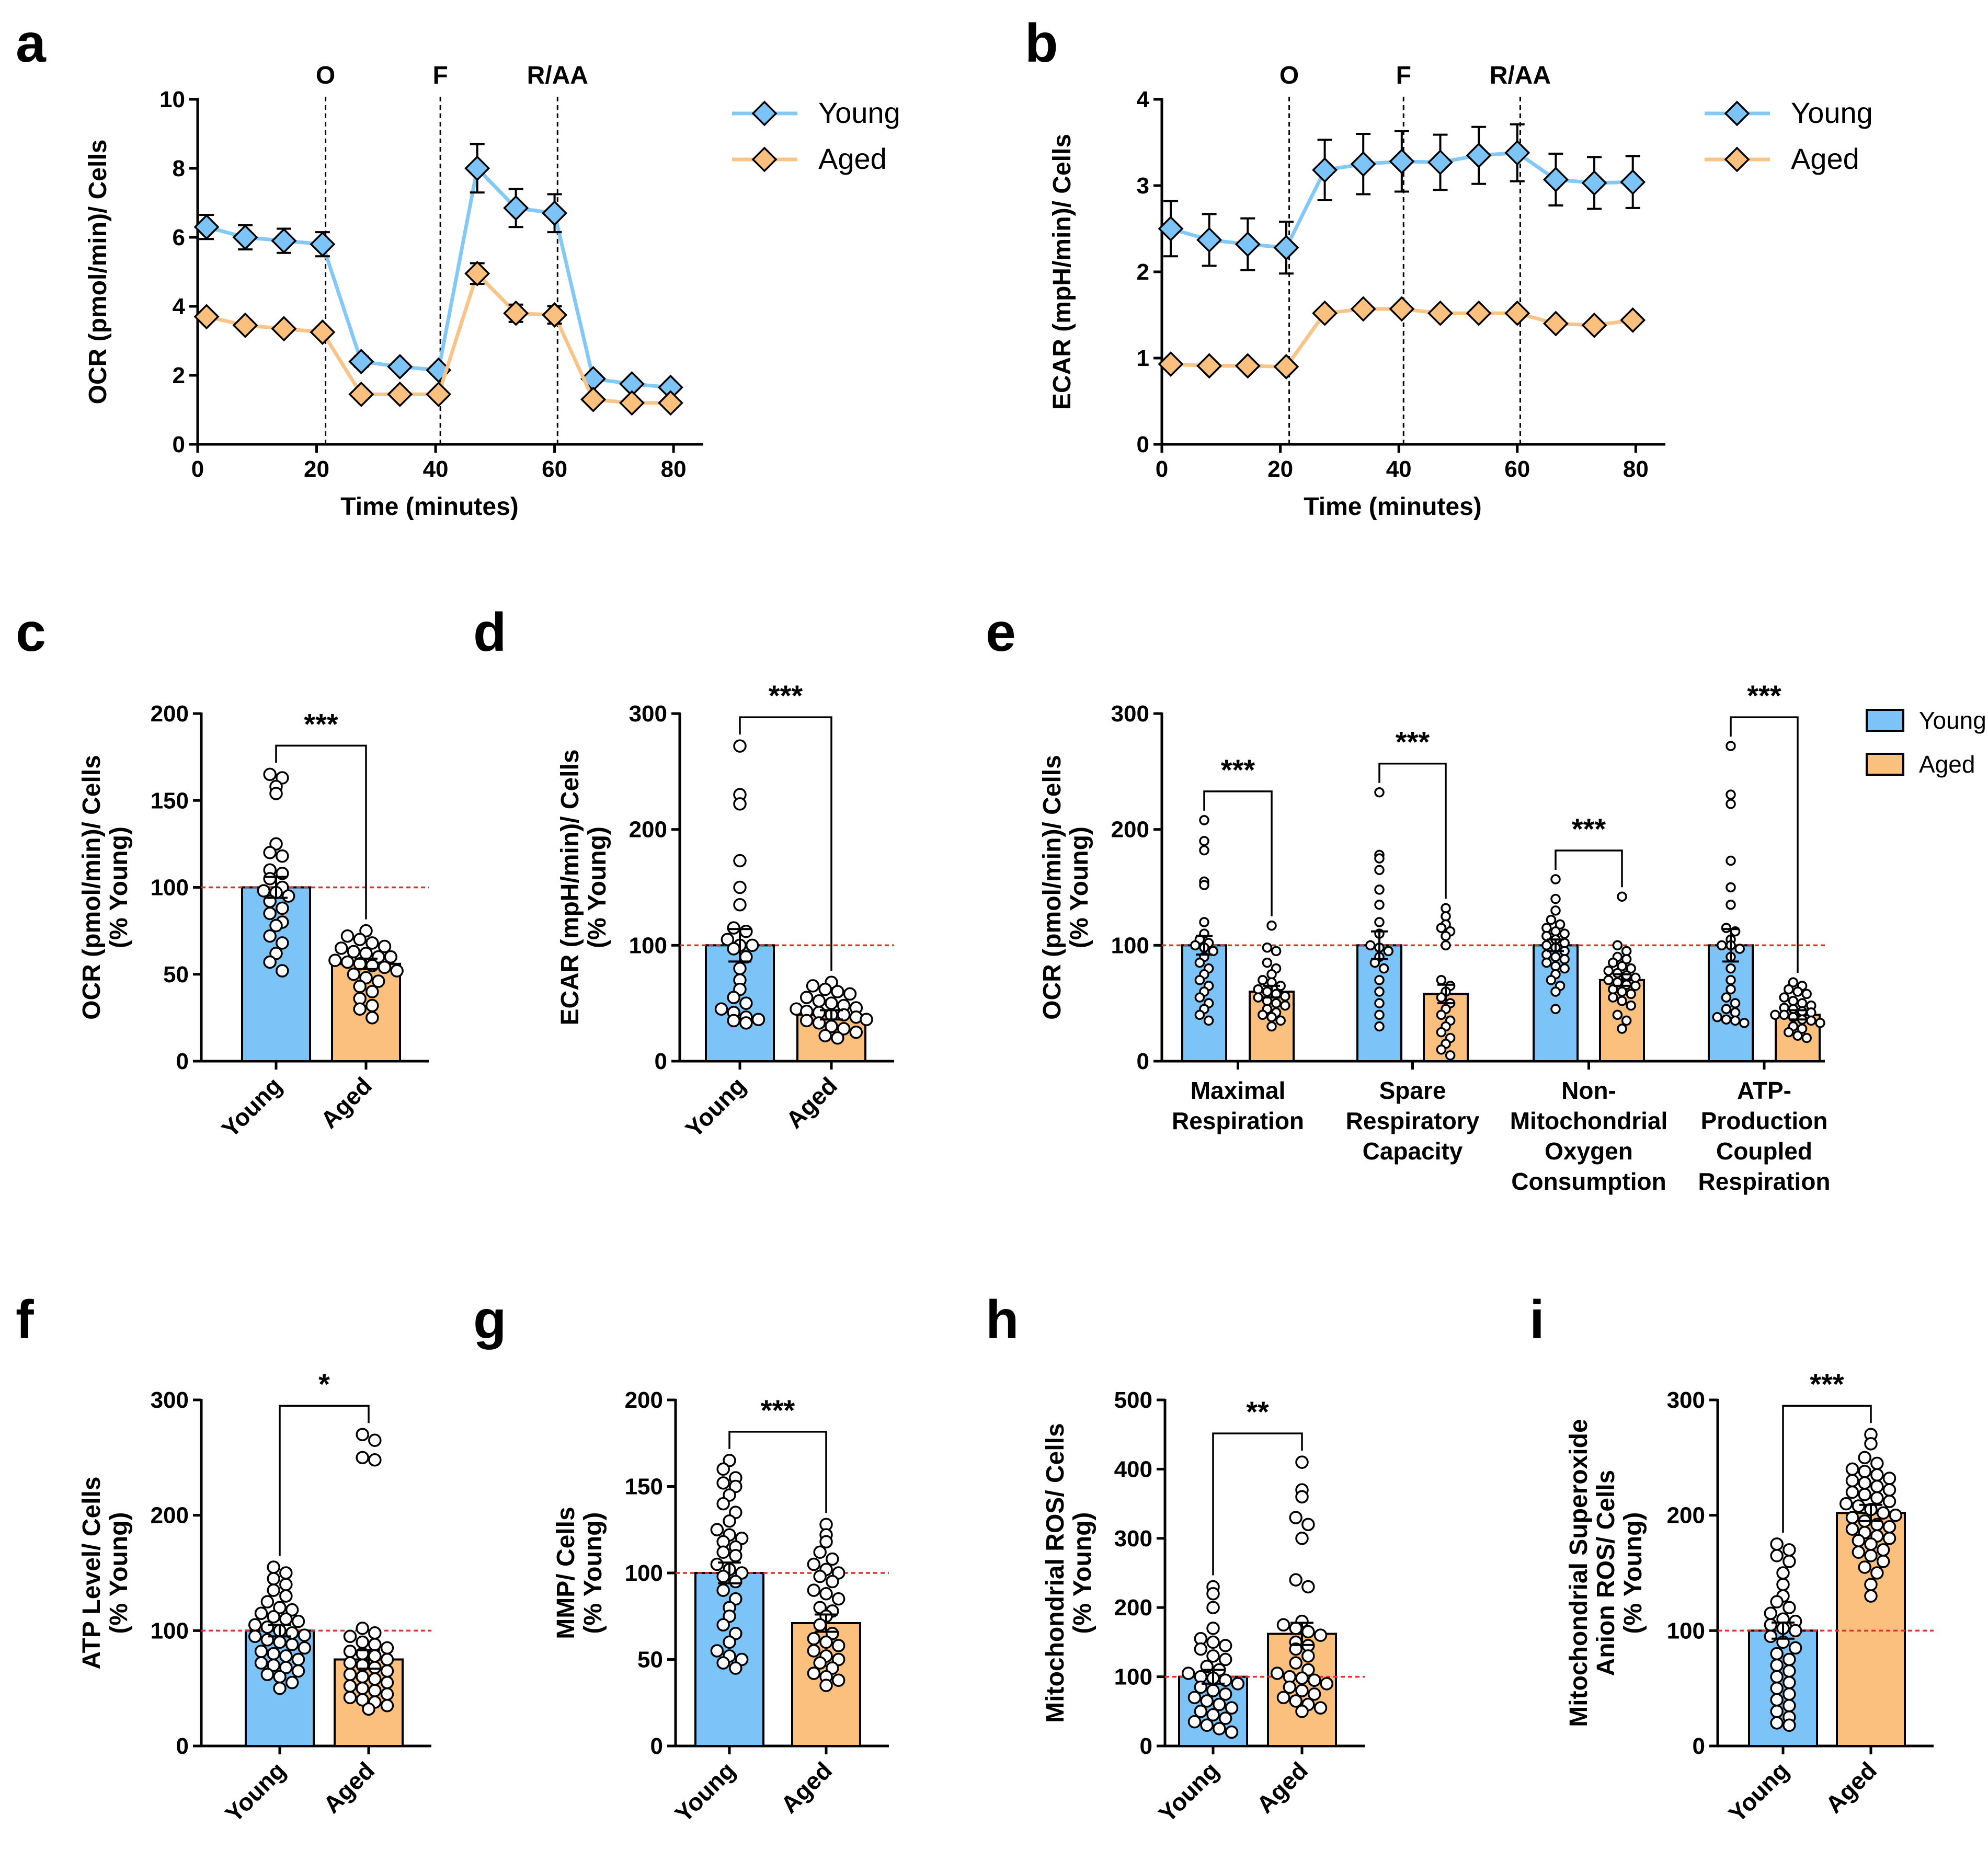  Describe the element at coordinates (1189, 1792) in the screenshot. I see `category-label: Young` at that location.